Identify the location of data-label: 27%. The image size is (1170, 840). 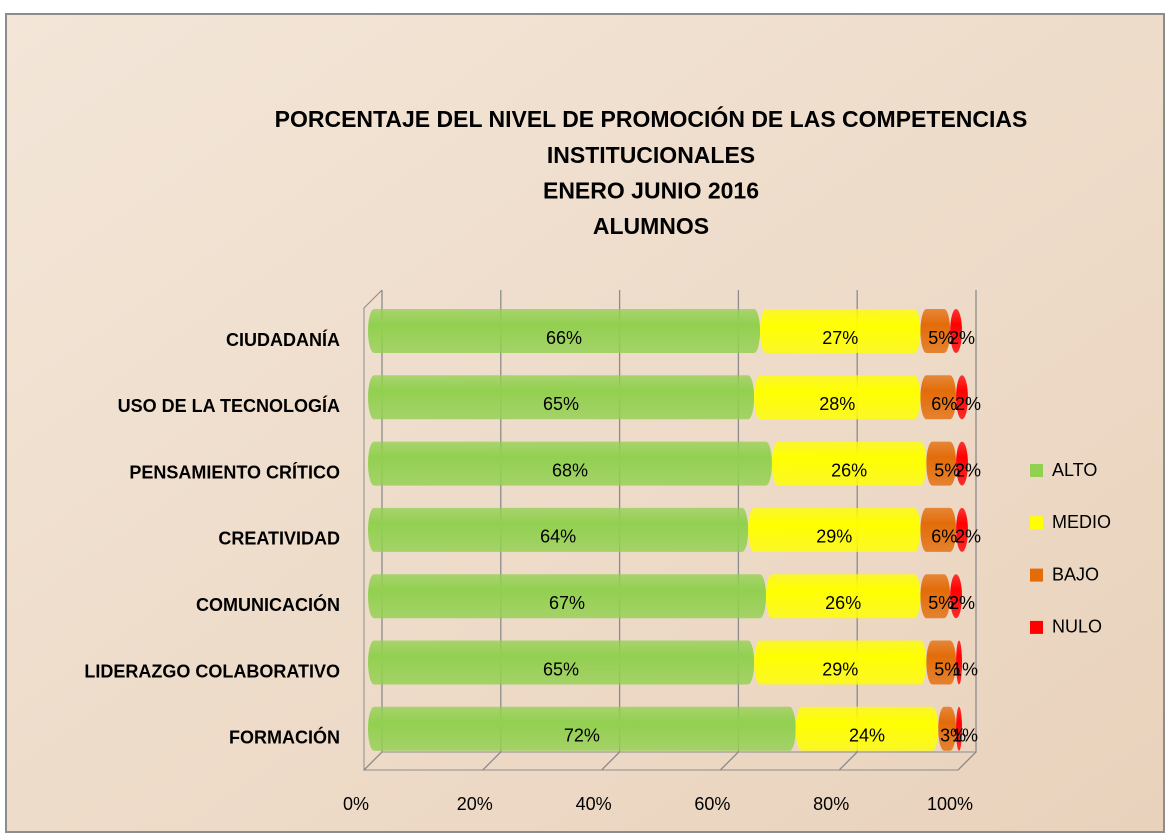
(840, 338).